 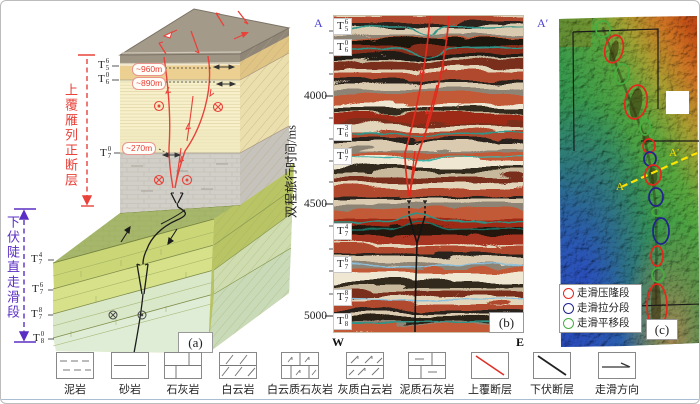 I want to click on map-legend-item-translation: 走滑平移段, so click(x=600, y=323).